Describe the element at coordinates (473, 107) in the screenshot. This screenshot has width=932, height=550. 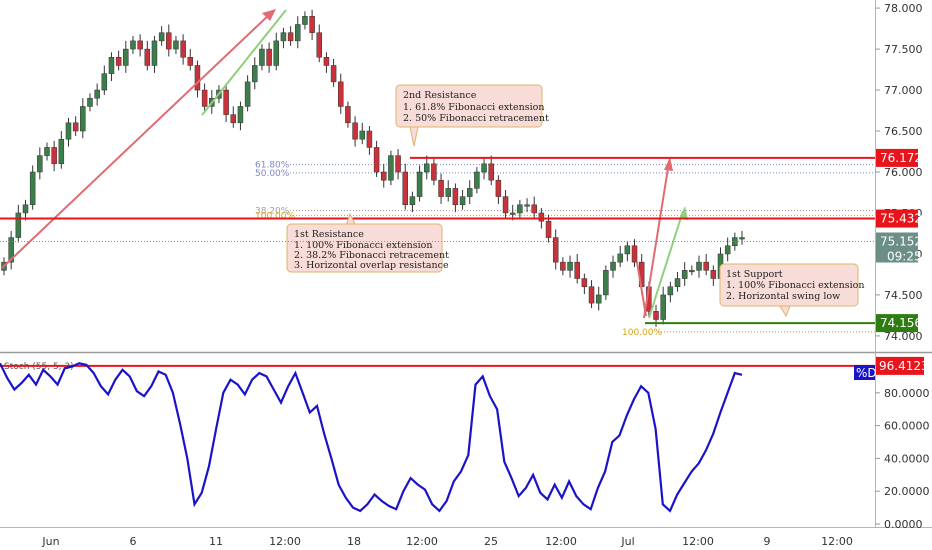
I see `annotation-line: 1. 61.8% Fibonacci extension` at that location.